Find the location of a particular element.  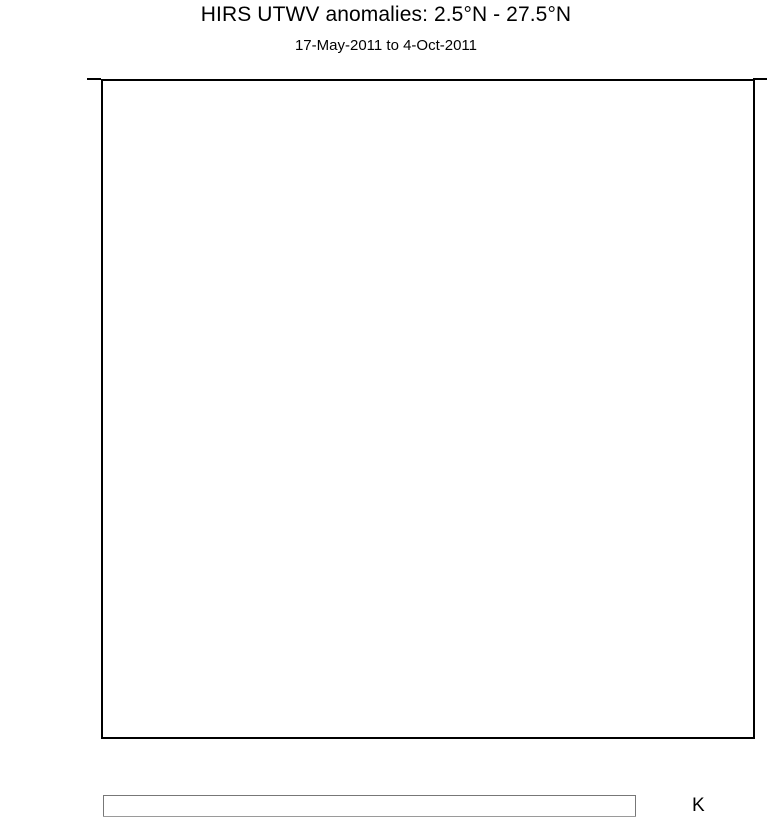

colorbar is located at coordinates (369, 806).